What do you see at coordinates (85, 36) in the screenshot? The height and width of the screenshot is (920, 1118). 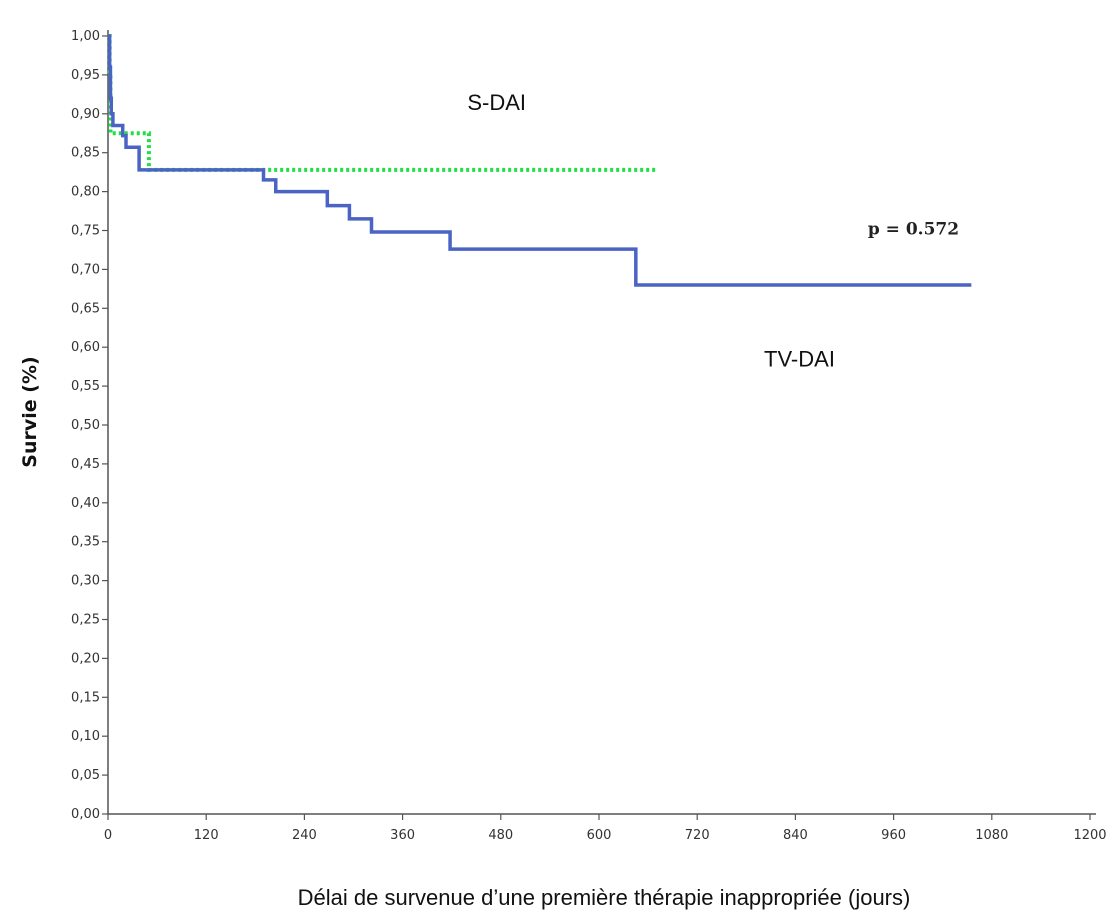 I see `y-tick-label: 1,00` at bounding box center [85, 36].